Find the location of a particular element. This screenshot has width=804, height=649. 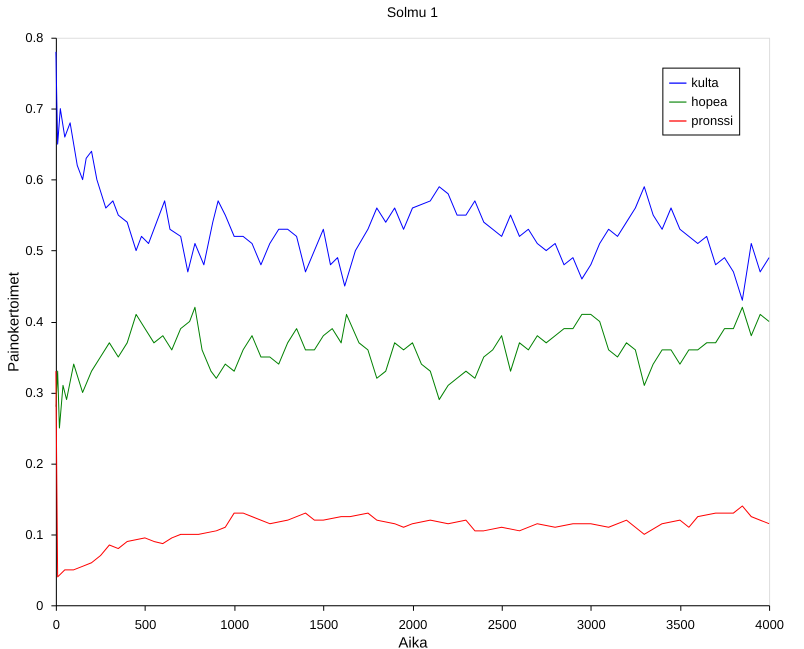

y-tick-label: 0.7 is located at coordinates (34, 108).